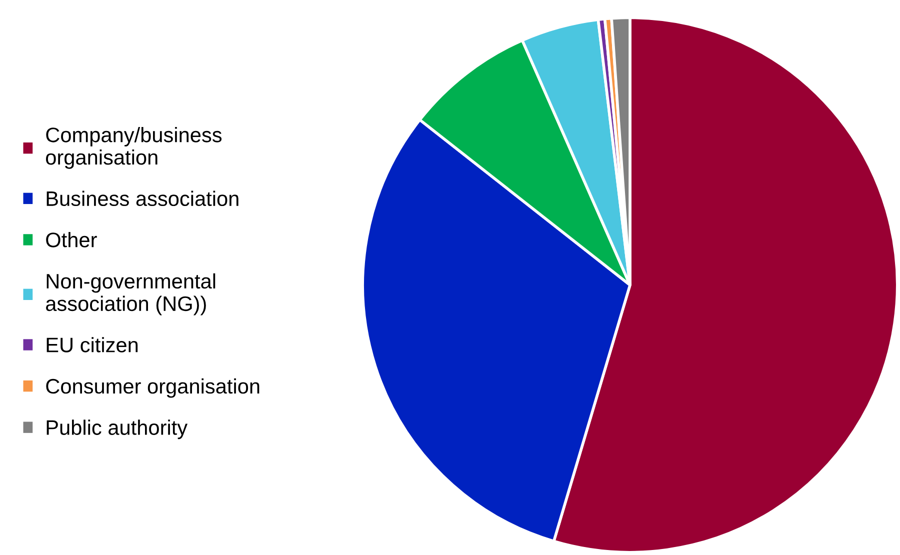 This screenshot has width=900, height=555. What do you see at coordinates (71, 240) in the screenshot?
I see `legend-label: Other` at bounding box center [71, 240].